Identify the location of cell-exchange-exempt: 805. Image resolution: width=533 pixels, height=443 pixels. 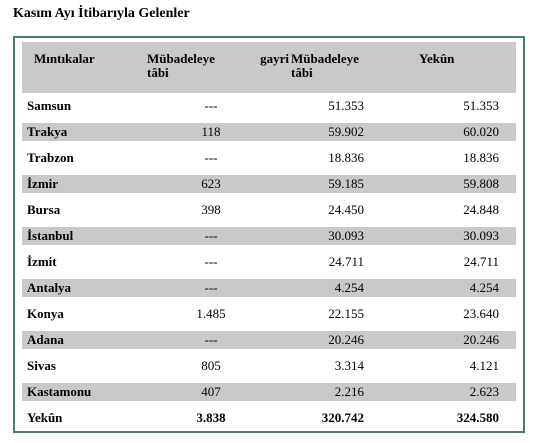
(211, 365).